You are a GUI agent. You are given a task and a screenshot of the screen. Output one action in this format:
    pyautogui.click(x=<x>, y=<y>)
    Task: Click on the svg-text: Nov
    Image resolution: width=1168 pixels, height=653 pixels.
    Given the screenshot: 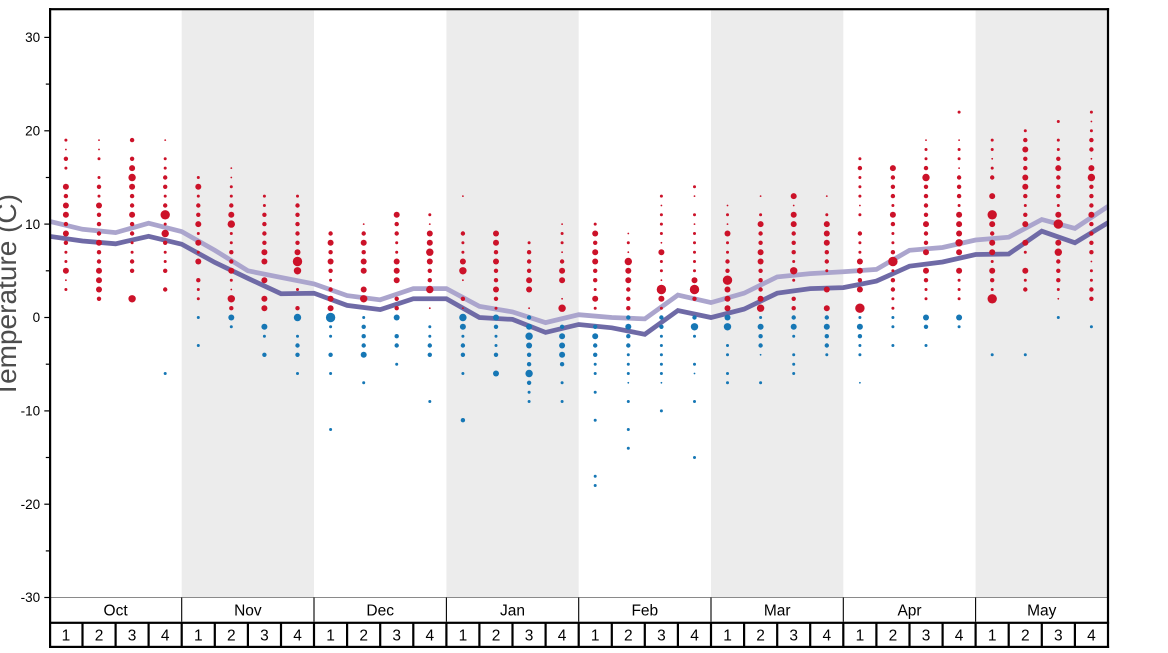 What is the action you would take?
    pyautogui.click(x=248, y=611)
    